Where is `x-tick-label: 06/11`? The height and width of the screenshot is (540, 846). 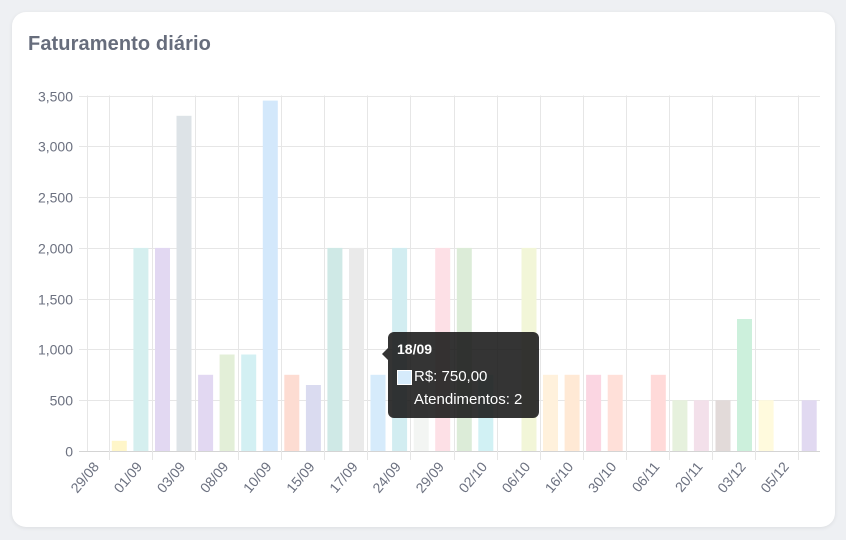 x-tick-label: 06/11 is located at coordinates (645, 476).